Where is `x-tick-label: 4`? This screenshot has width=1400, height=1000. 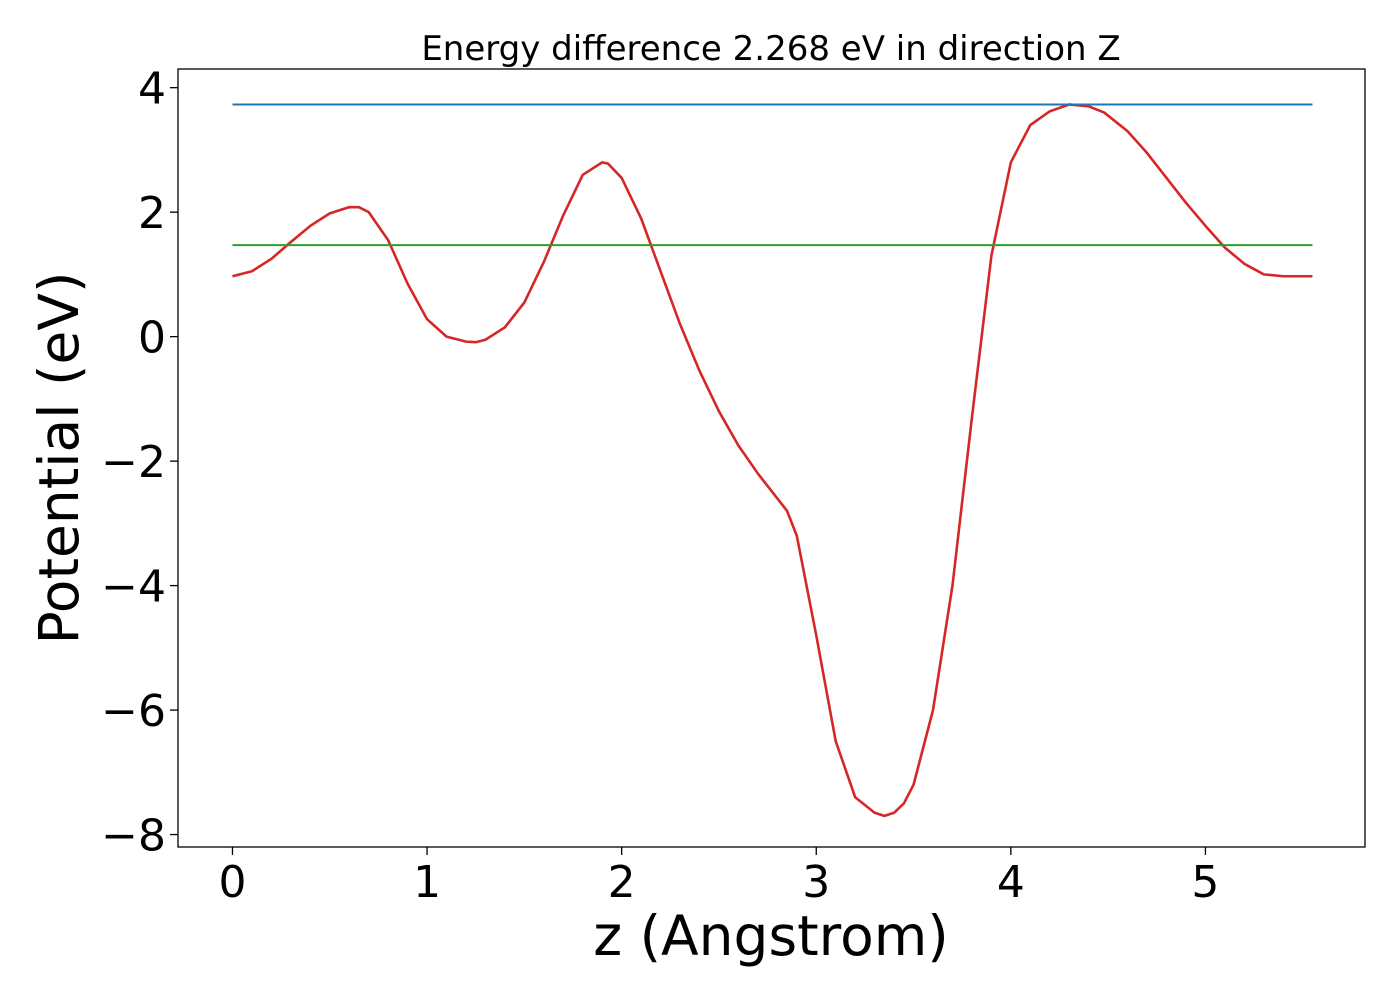
x-tick-label: 4 is located at coordinates (1011, 882).